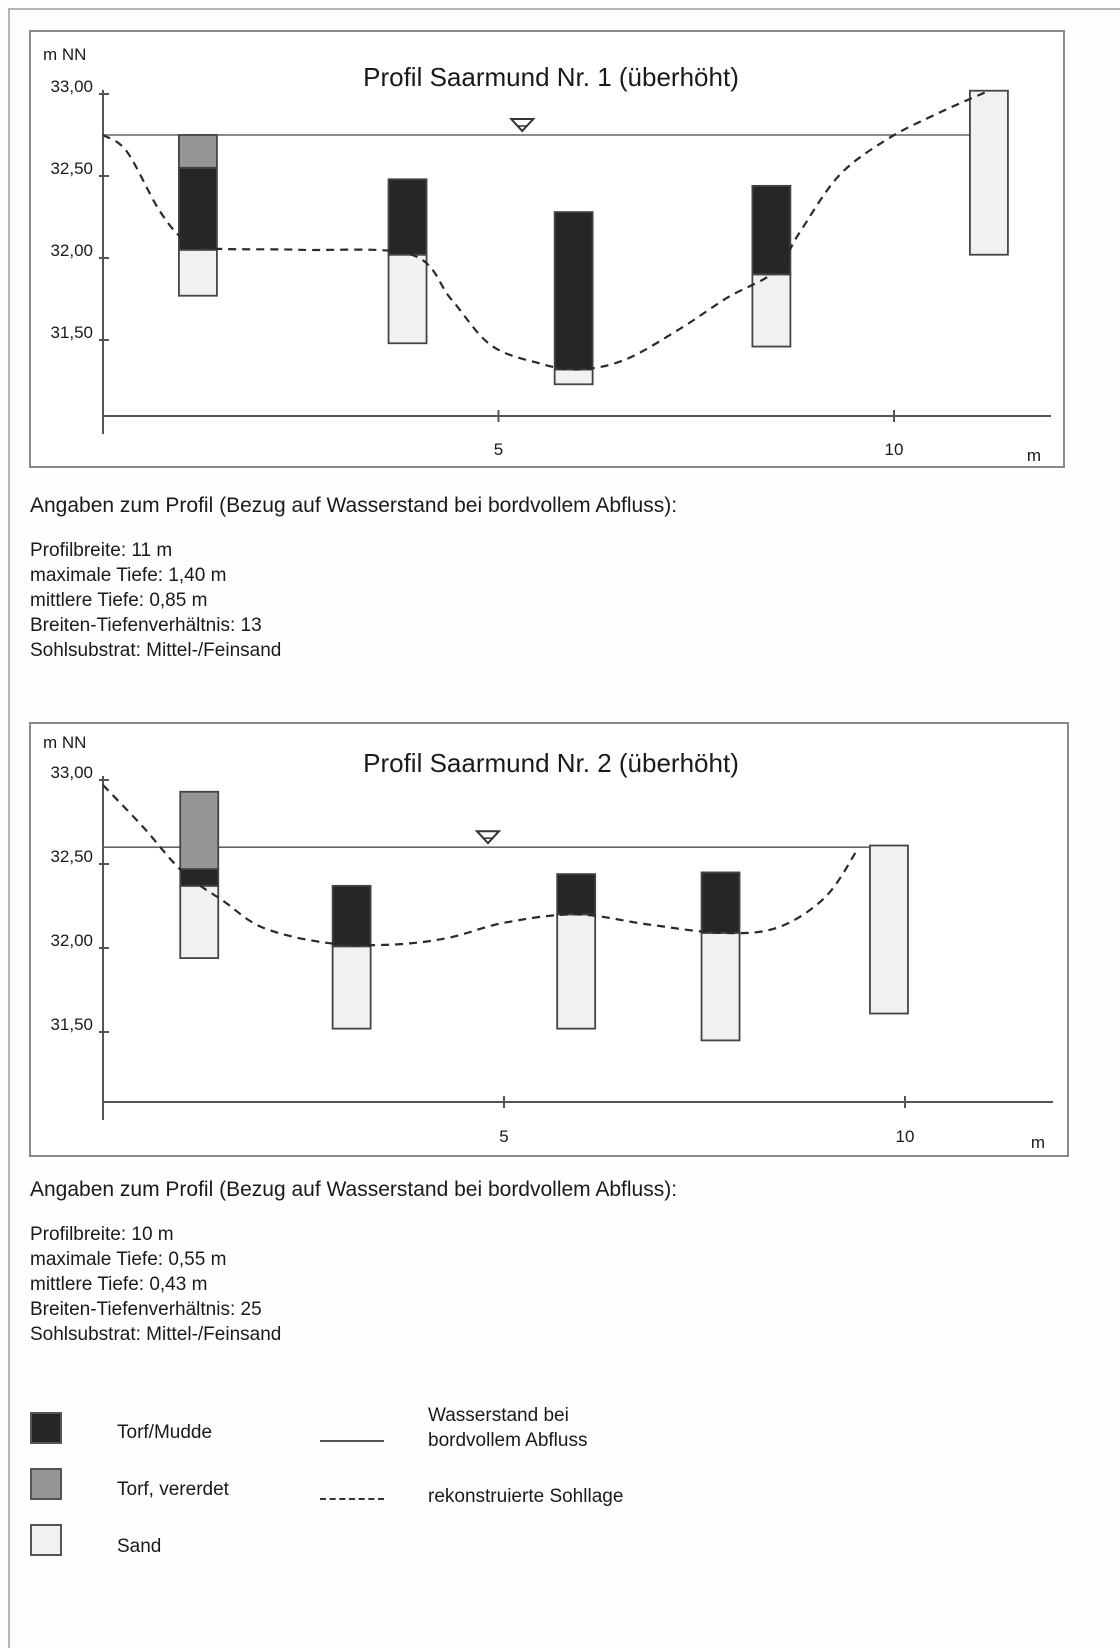 Image resolution: width=1120 pixels, height=1648 pixels. I want to click on profile2-info-line: mittlere Tiefe: 0,43 m, so click(119, 1284).